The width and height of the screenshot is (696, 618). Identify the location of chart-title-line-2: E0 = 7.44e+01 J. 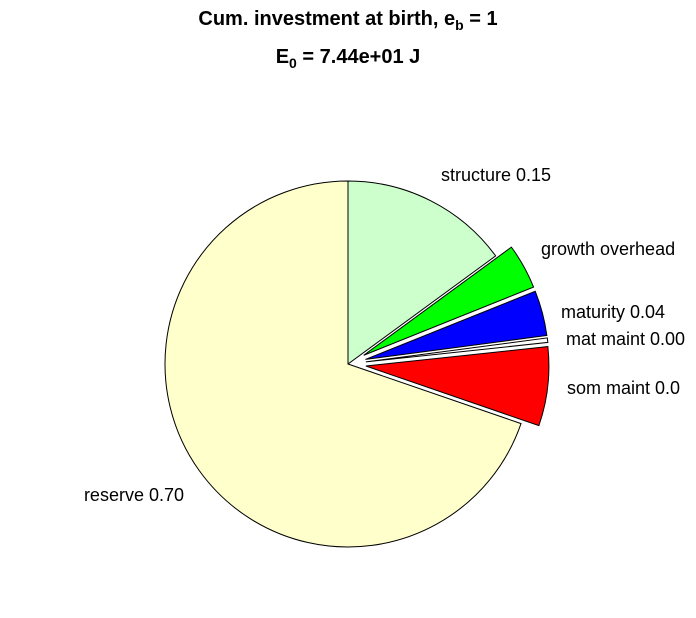
(348, 58).